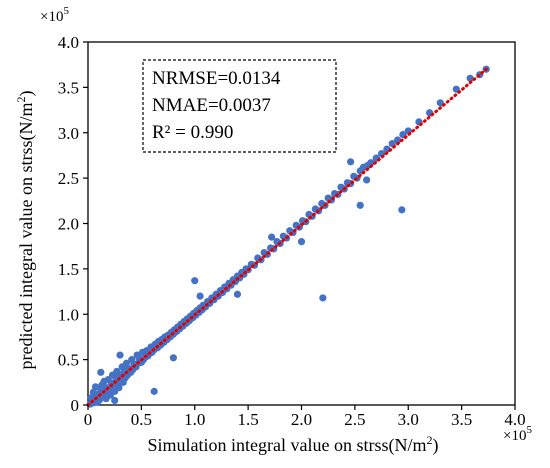  I want to click on y-axis-label: predicted integral value on strss(N/m2), so click(25, 230).